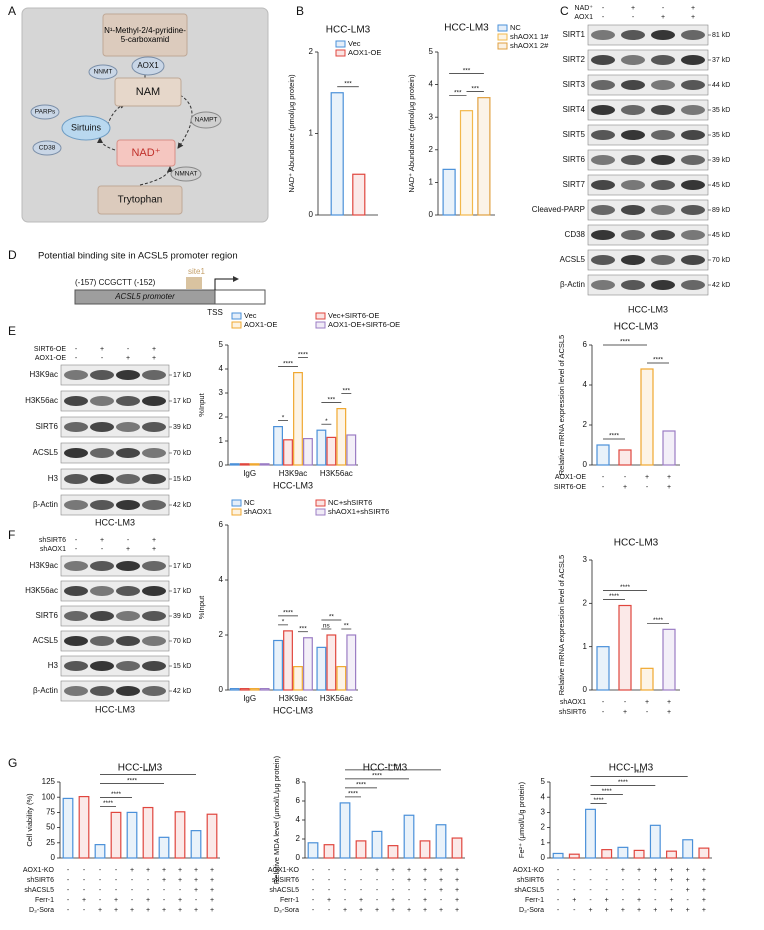 The image size is (764, 930). What do you see at coordinates (115, 709) in the screenshot?
I see `blot-caption: HCC-LM3` at bounding box center [115, 709].